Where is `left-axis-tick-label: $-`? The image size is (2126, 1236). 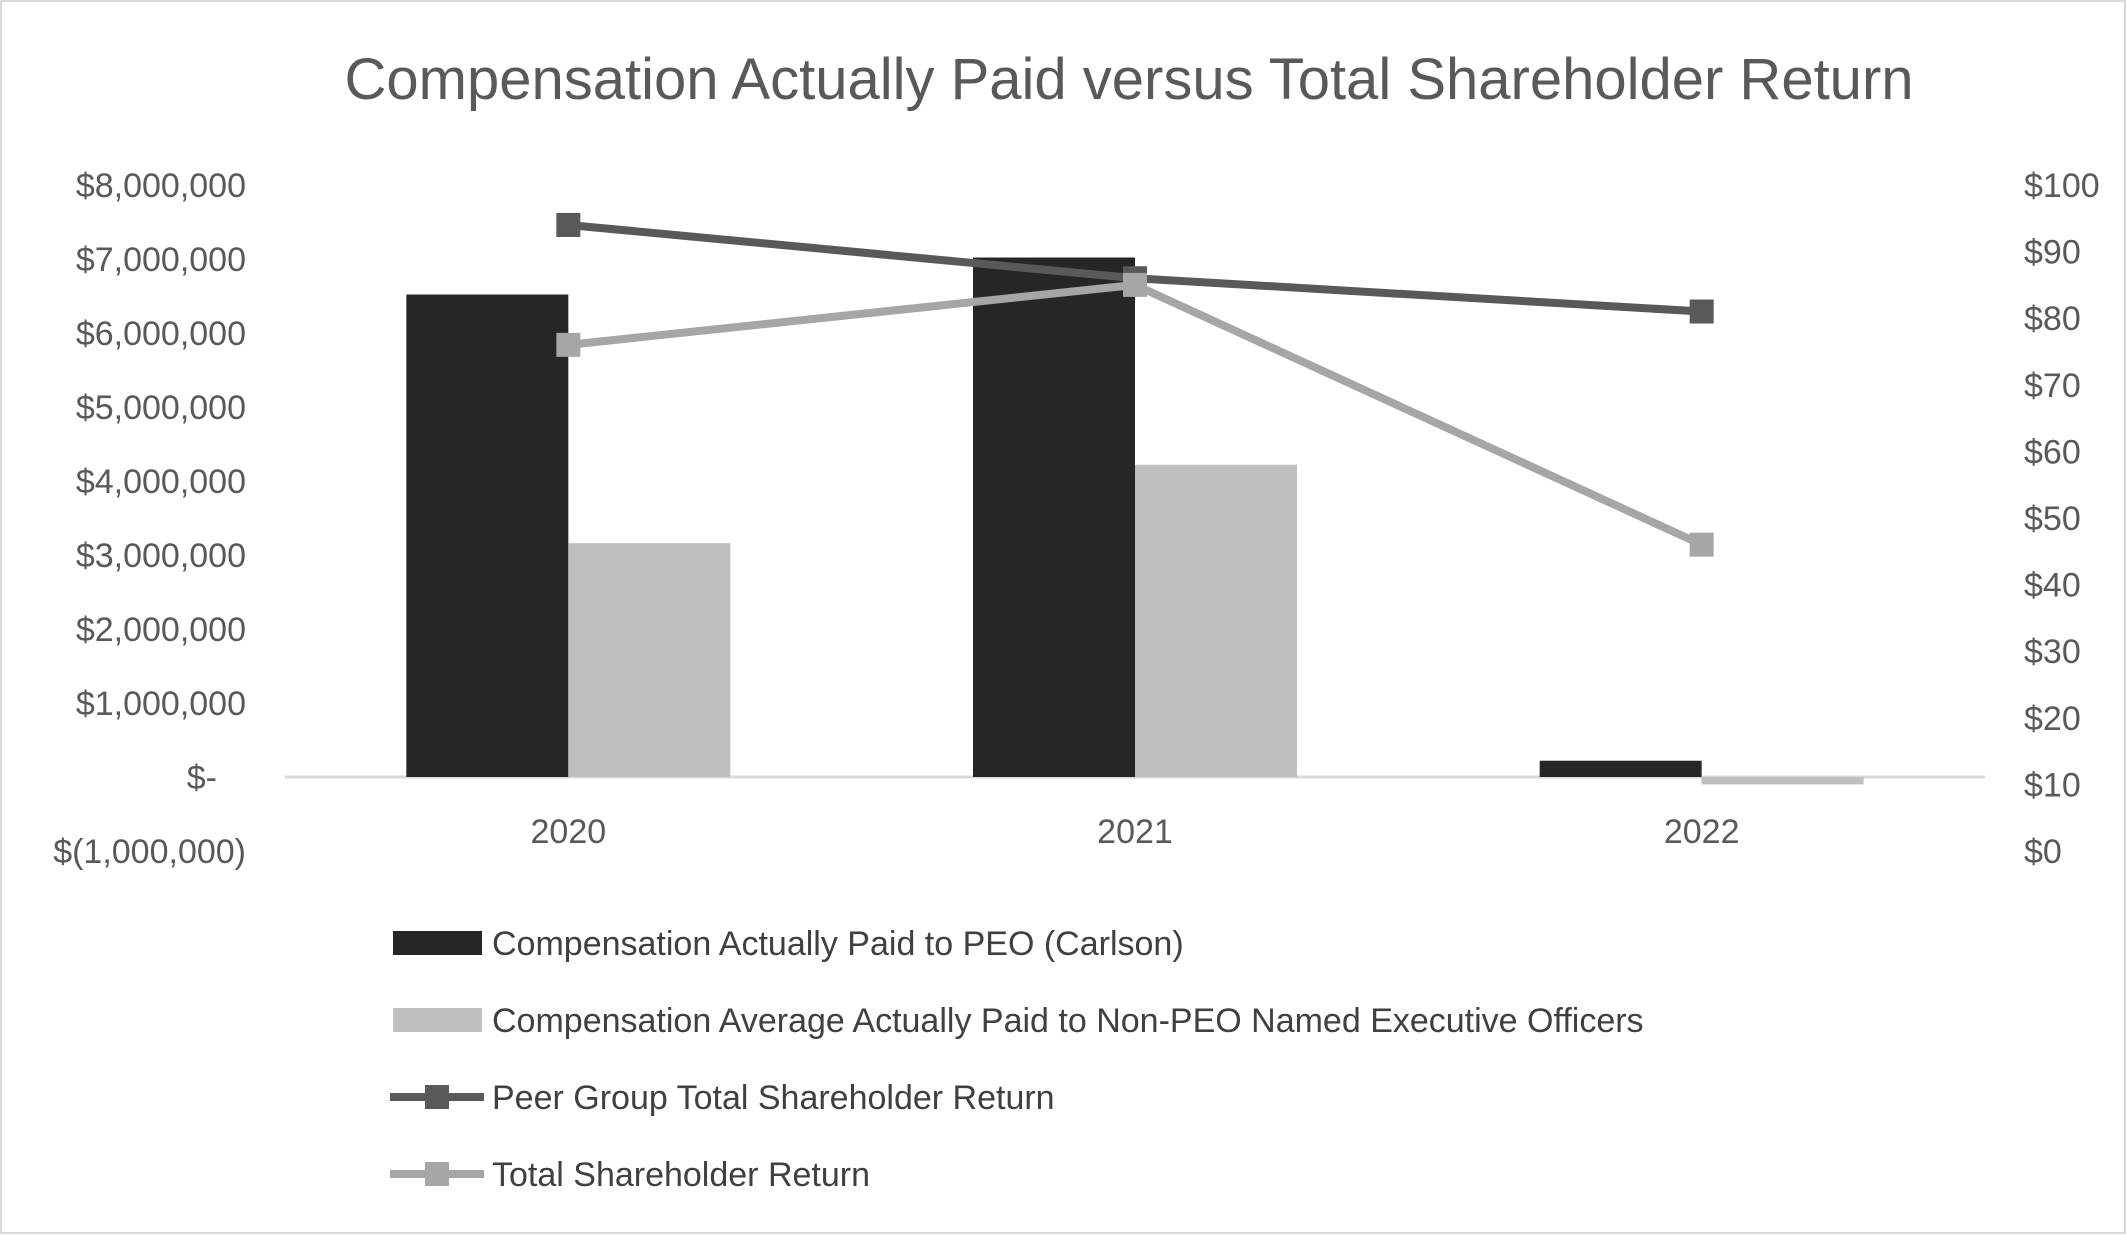
left-axis-tick-label: $- is located at coordinates (202, 778).